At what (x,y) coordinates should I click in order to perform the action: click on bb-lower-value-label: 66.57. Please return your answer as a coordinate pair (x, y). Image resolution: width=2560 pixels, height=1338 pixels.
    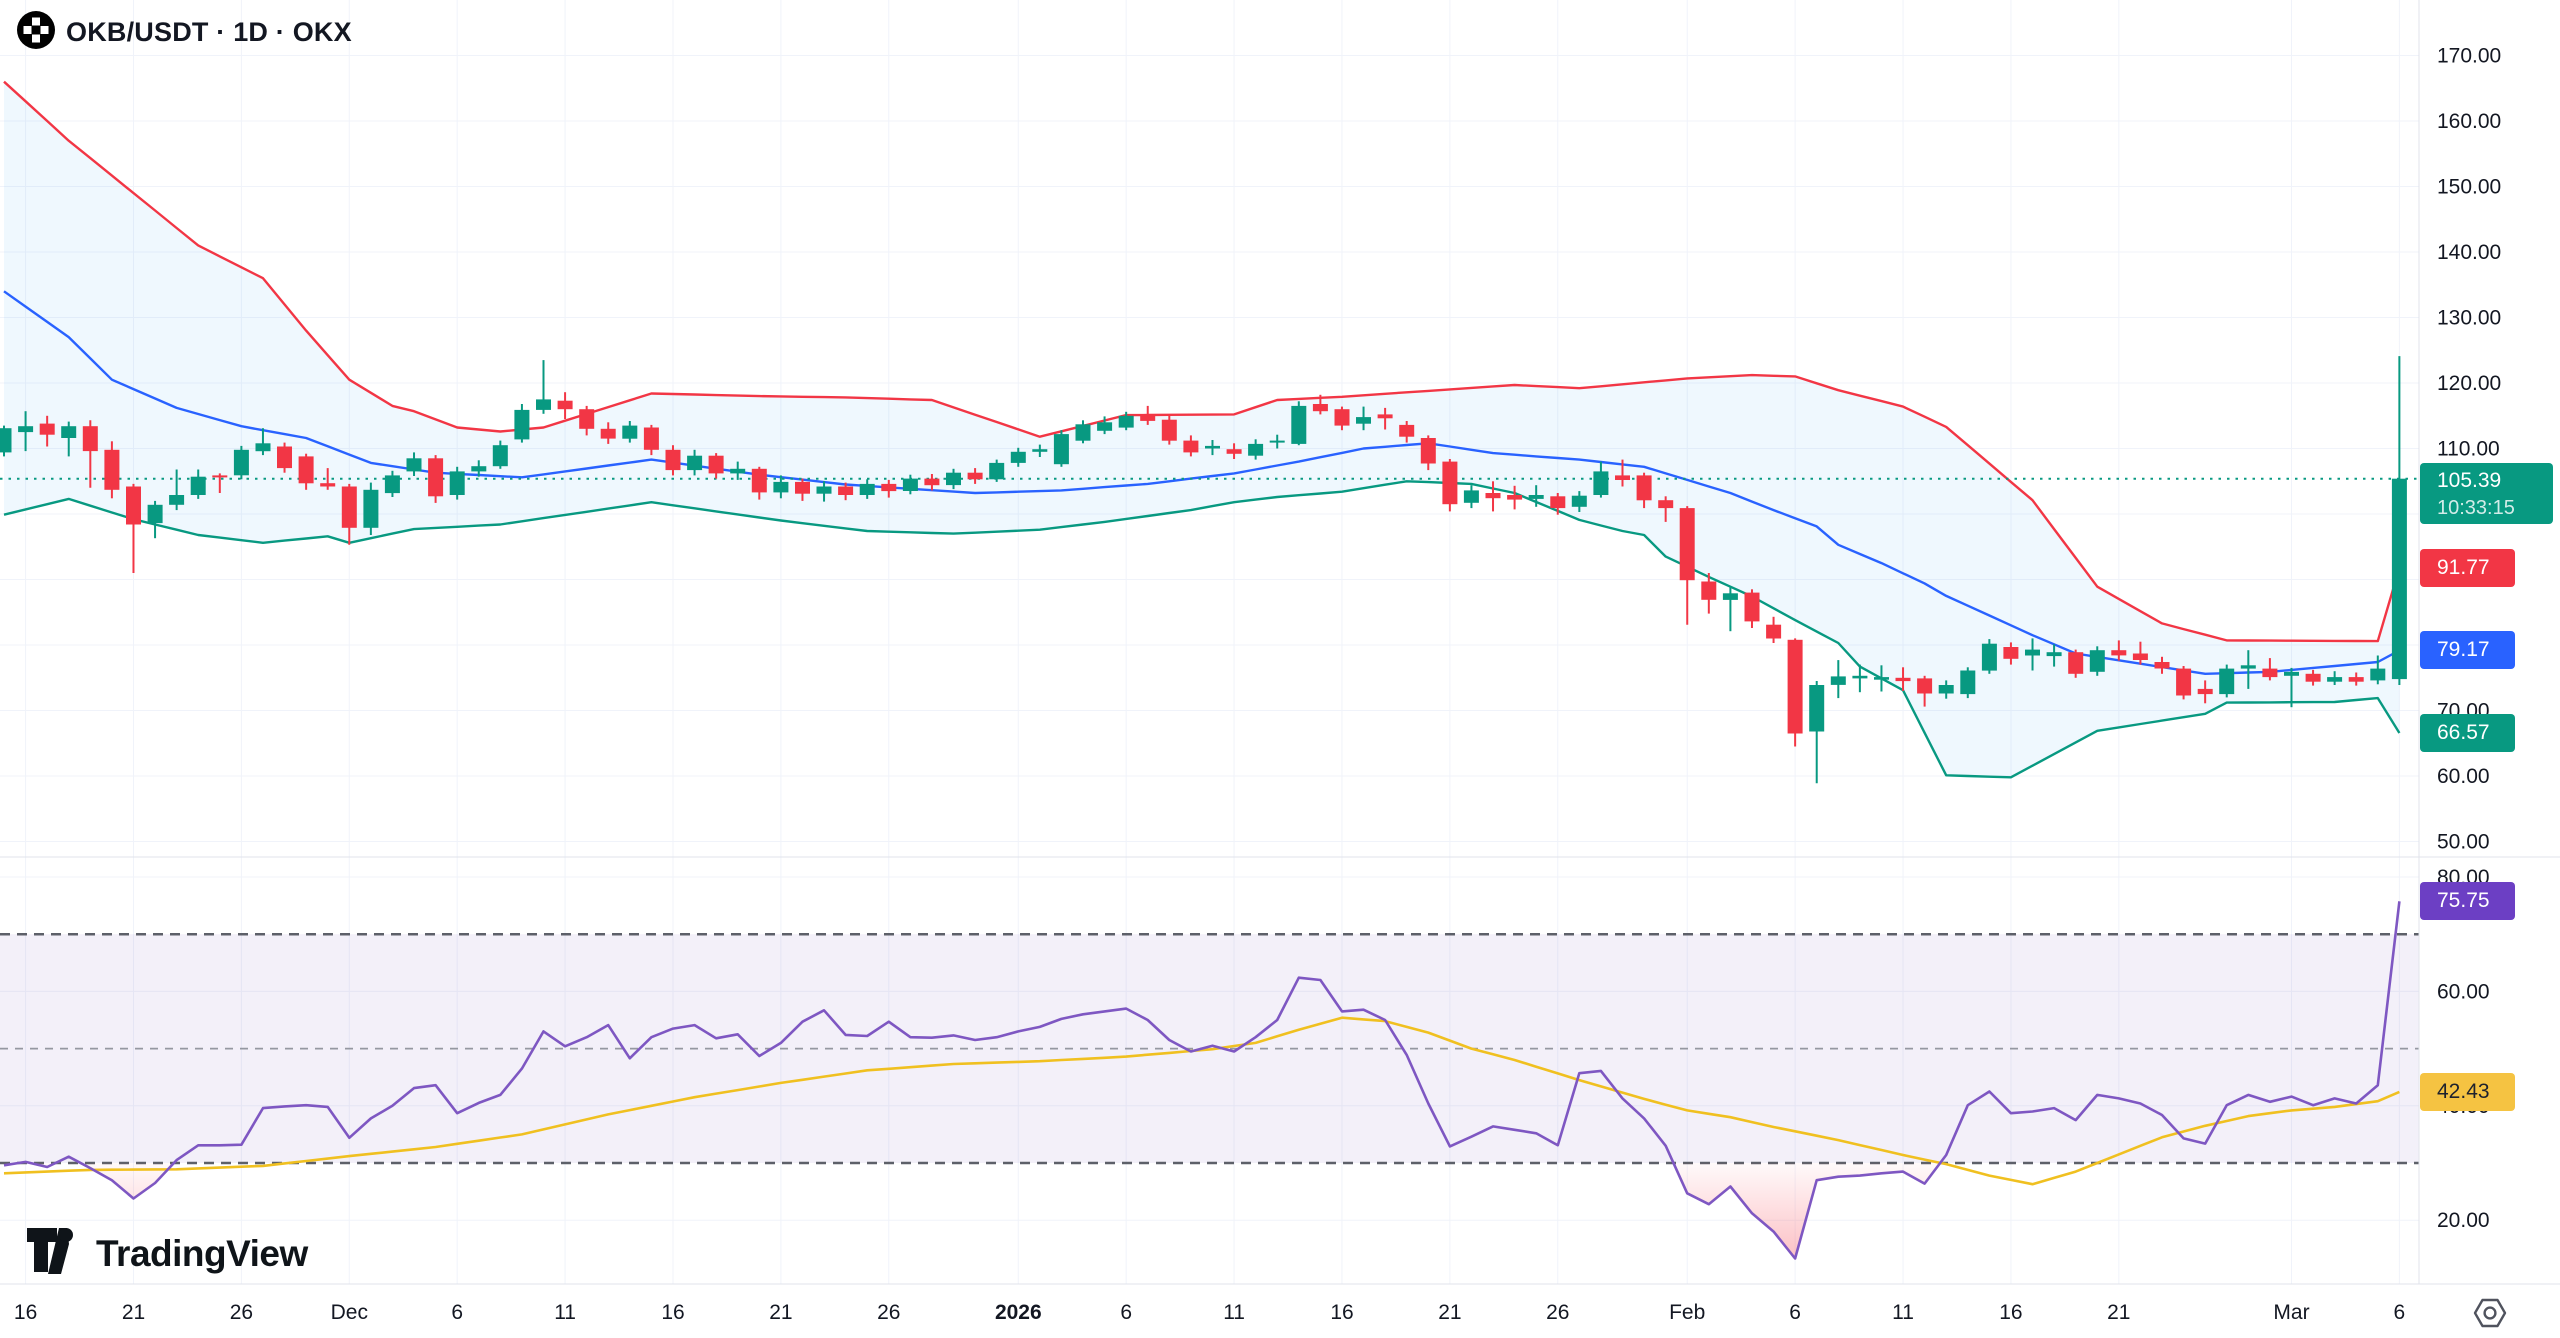
    Looking at the image, I should click on (2467, 732).